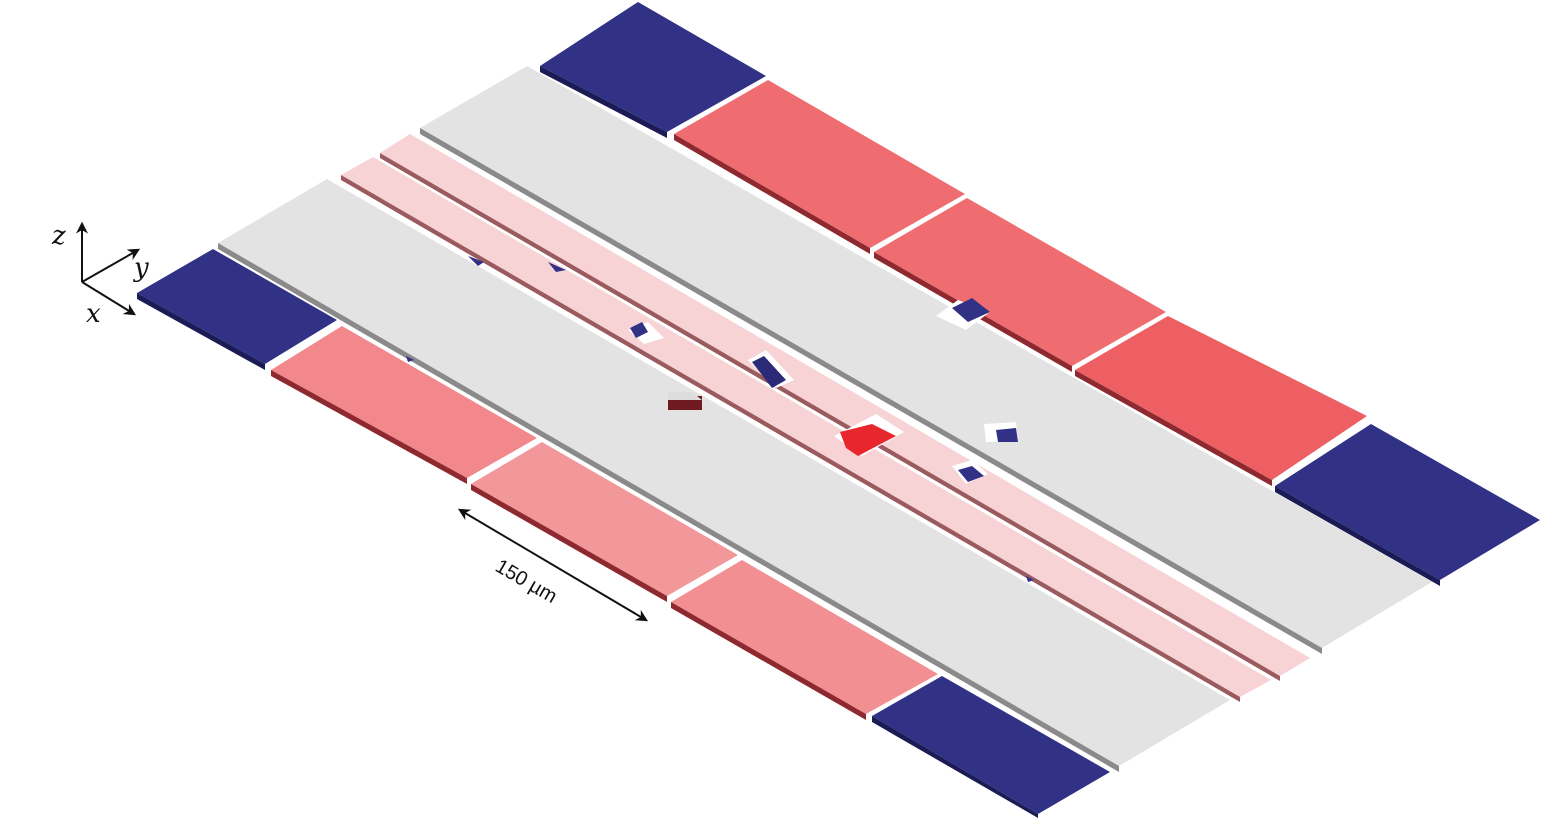  What do you see at coordinates (111, 265) in the screenshot?
I see `y-axis-arrow` at bounding box center [111, 265].